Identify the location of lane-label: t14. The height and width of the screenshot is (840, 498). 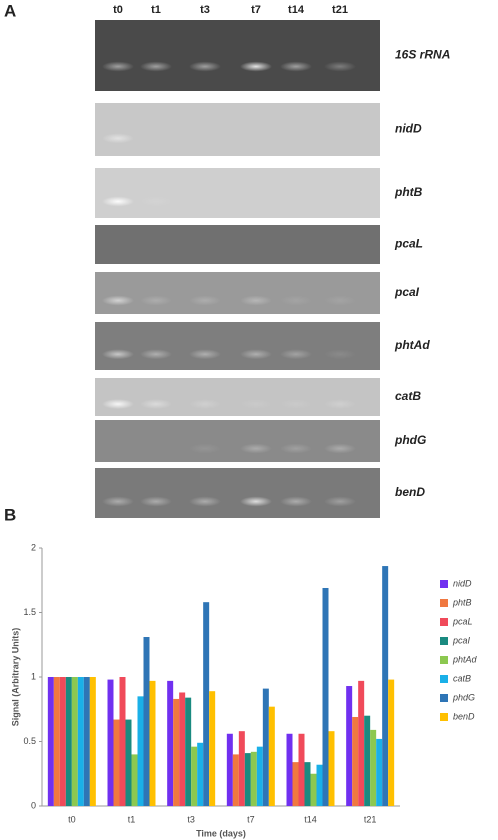
(296, 10).